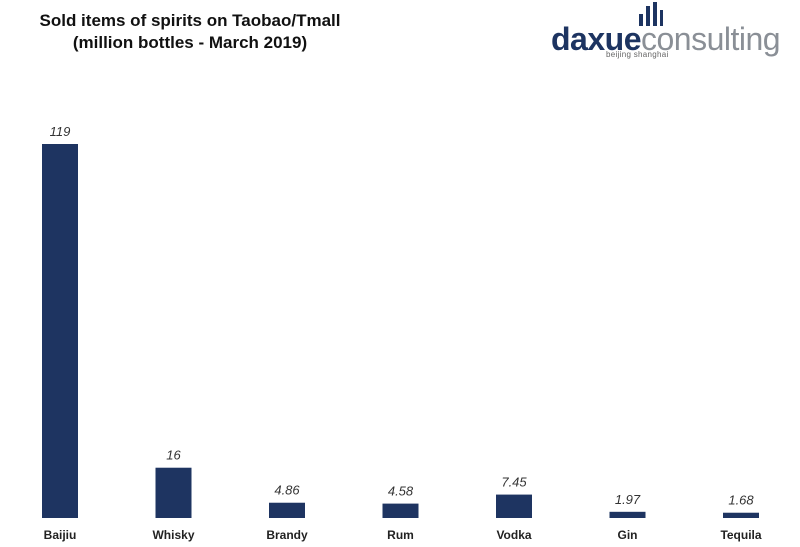  I want to click on bar-tequila, so click(741, 515).